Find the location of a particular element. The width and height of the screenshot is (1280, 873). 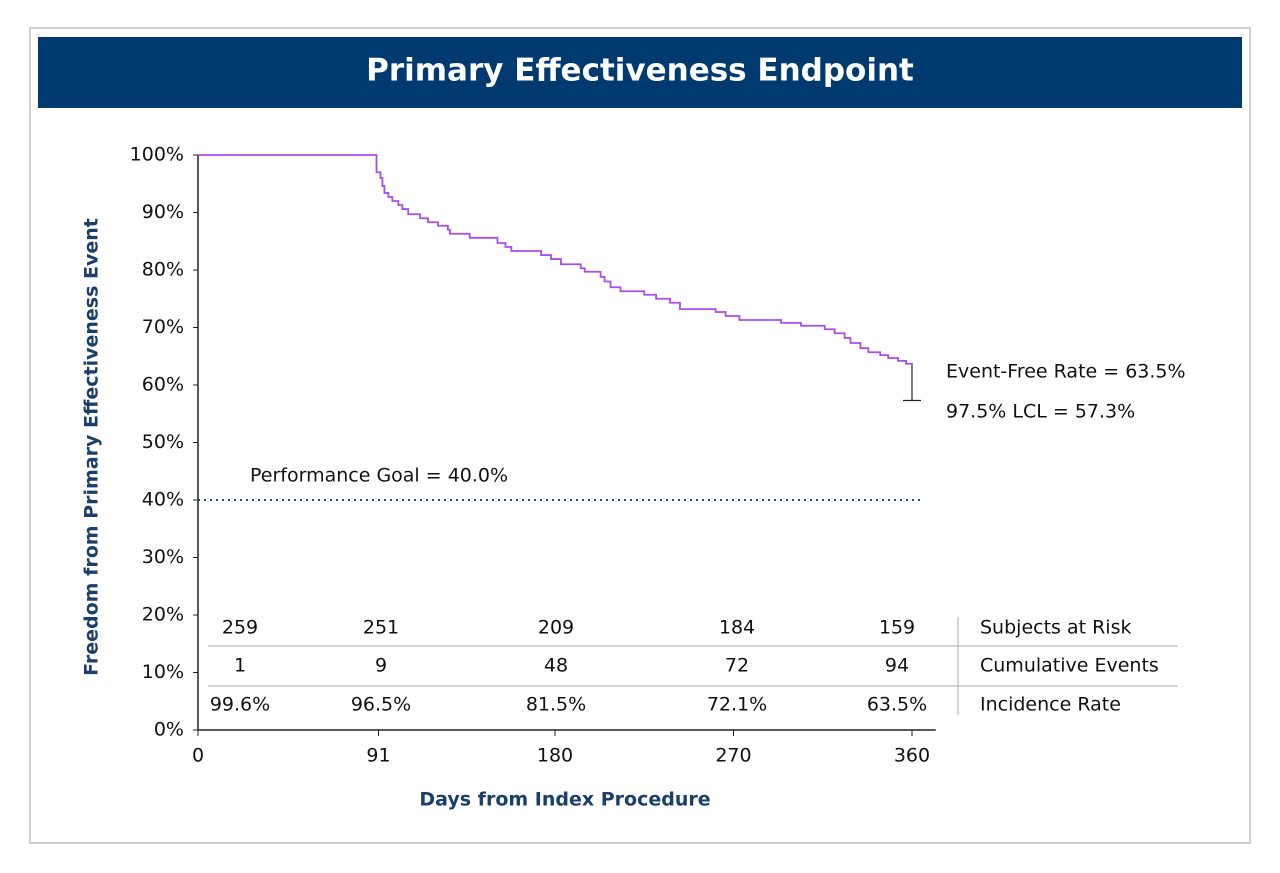

y-tick-label: 100% is located at coordinates (157, 155).